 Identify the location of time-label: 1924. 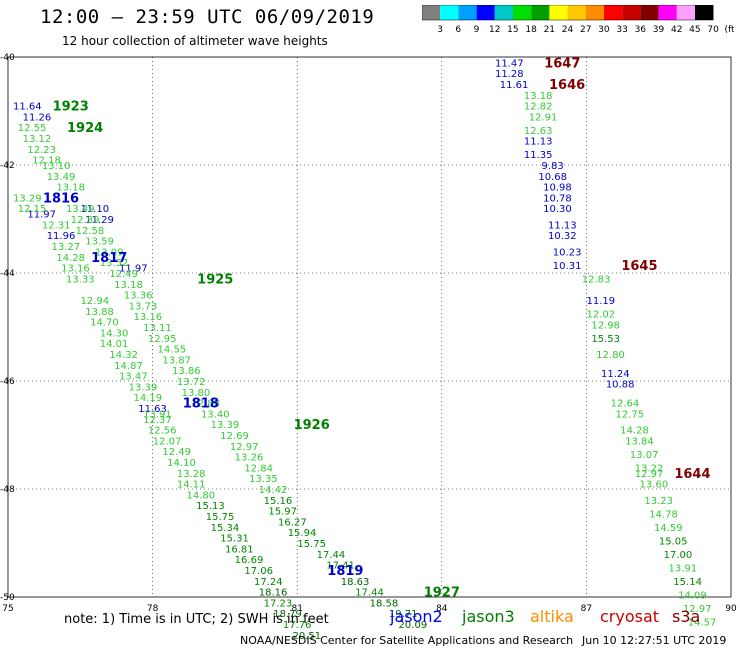
(85, 128).